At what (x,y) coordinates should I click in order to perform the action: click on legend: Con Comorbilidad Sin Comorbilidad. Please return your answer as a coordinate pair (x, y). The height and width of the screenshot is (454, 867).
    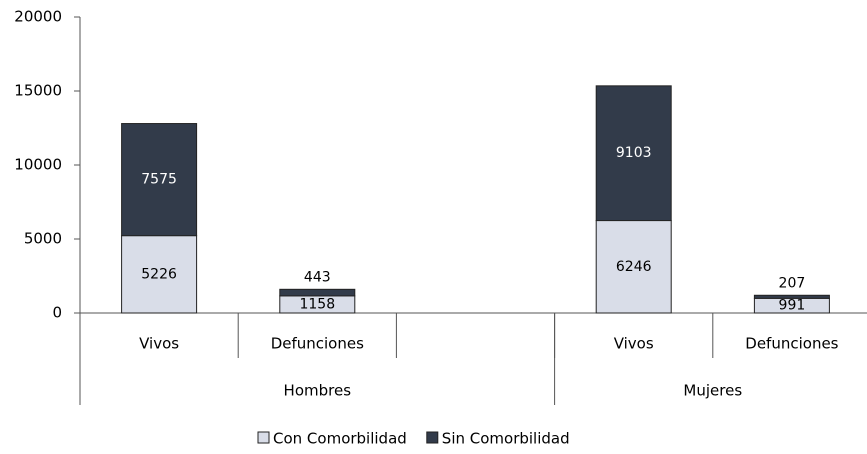
    Looking at the image, I should click on (413, 439).